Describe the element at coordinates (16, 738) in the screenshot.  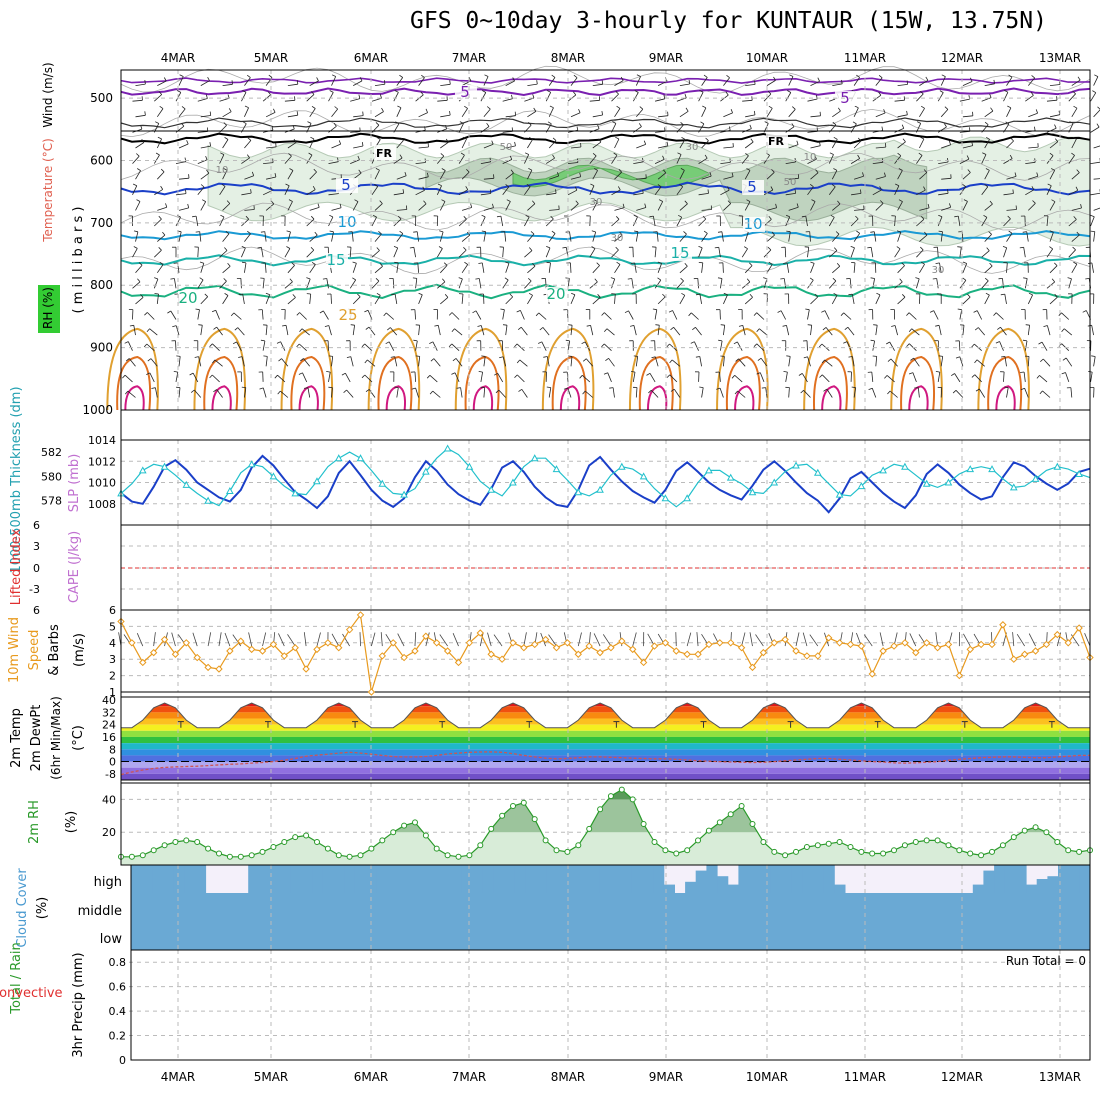
I see `temp-axis-label: 2m Temp` at that location.